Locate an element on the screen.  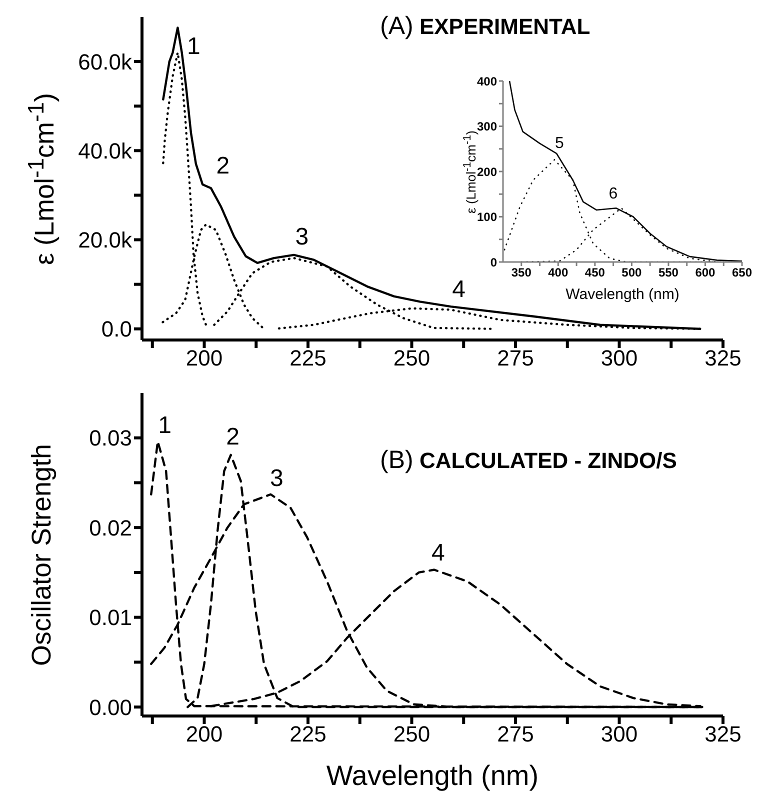
x-tick-label: 350 is located at coordinates (521, 273).